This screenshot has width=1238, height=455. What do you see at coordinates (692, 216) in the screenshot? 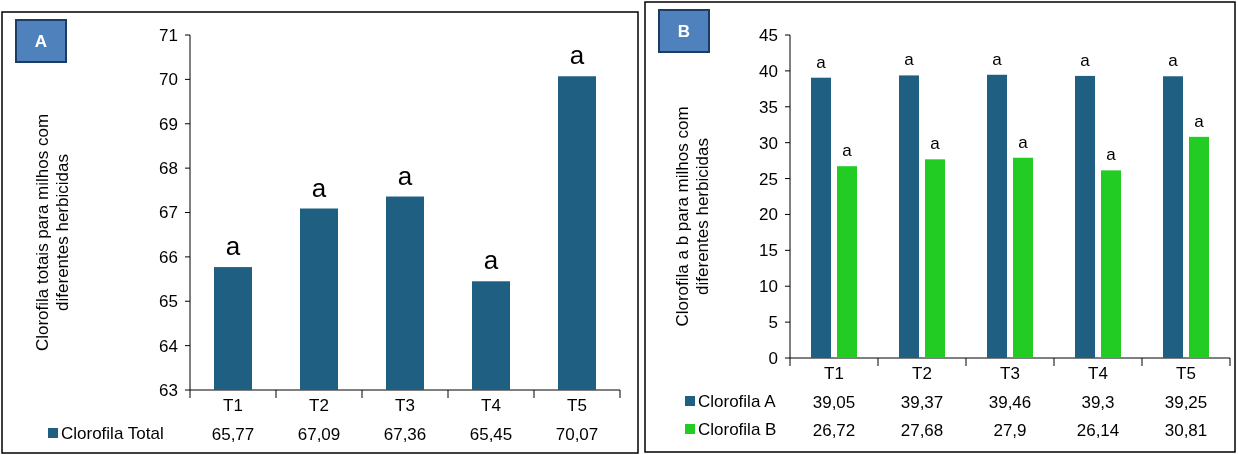
I see `y-axis-title: Clorofila a b para milhos com diferentes herbicidas` at bounding box center [692, 216].